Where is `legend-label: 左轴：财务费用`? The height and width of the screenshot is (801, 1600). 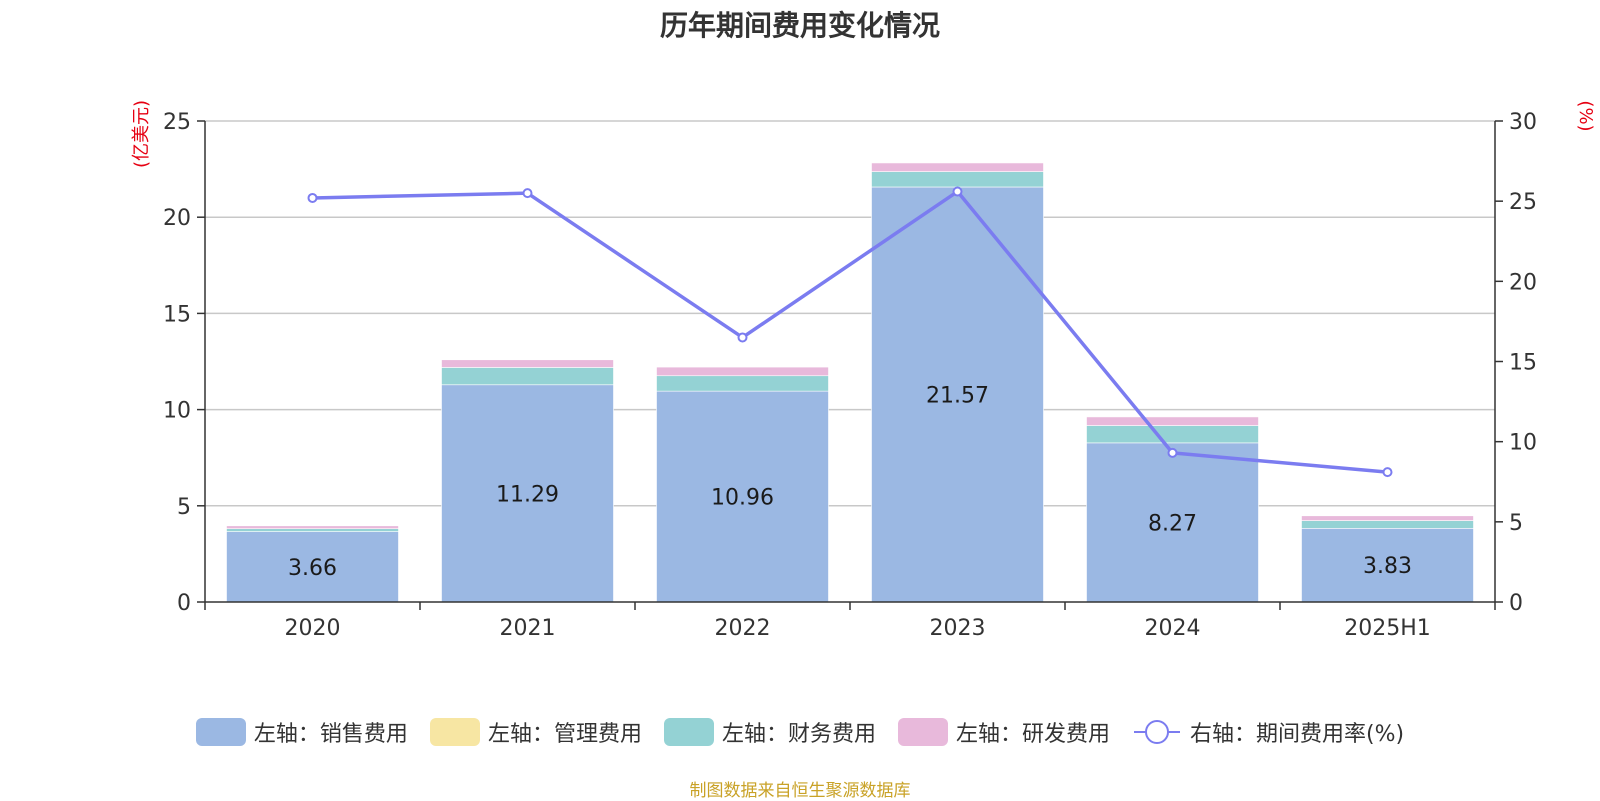
legend-label: 左轴：财务费用 is located at coordinates (798, 734).